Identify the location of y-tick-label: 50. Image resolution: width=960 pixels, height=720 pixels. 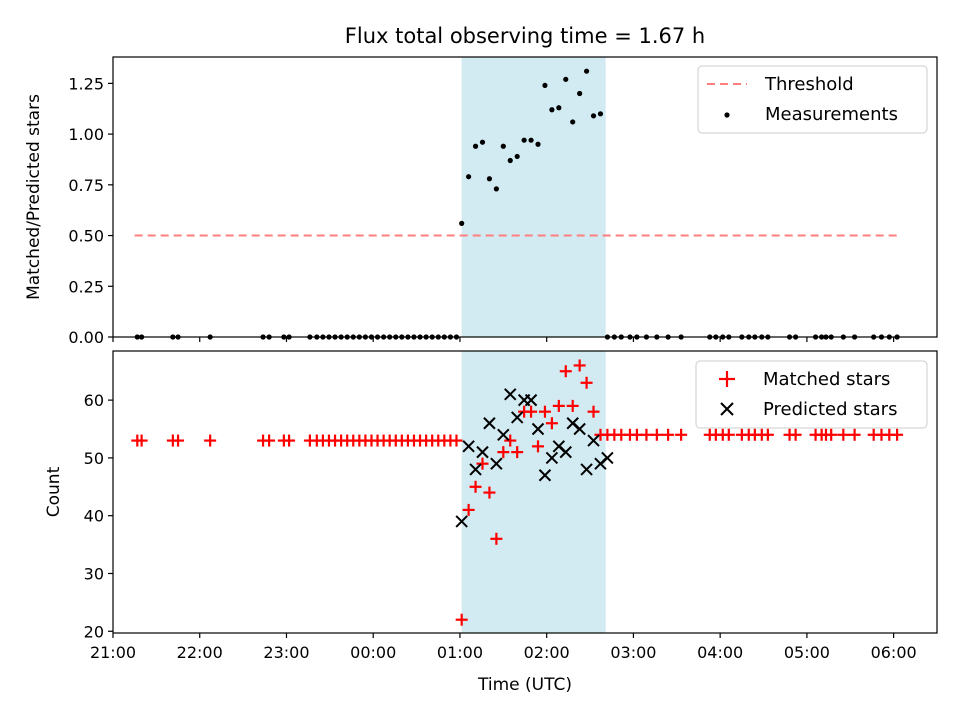
(94, 458).